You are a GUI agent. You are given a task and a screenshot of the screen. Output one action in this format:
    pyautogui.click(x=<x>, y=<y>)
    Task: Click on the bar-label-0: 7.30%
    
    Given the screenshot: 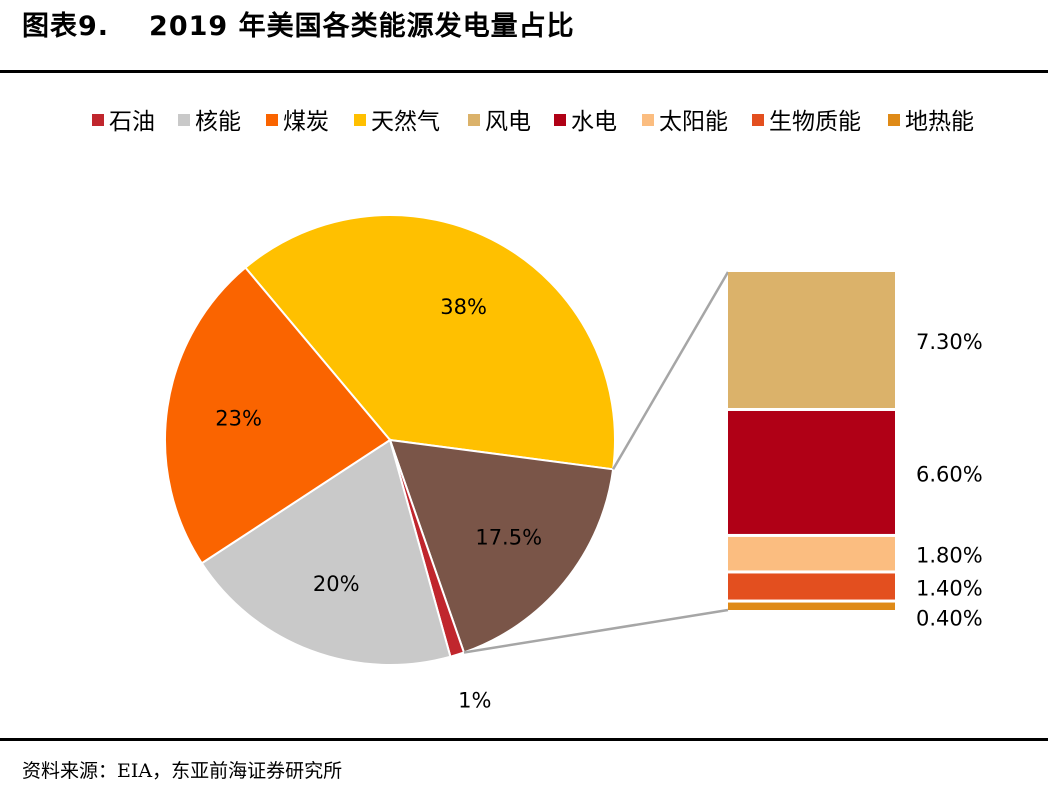 What is the action you would take?
    pyautogui.click(x=949, y=342)
    